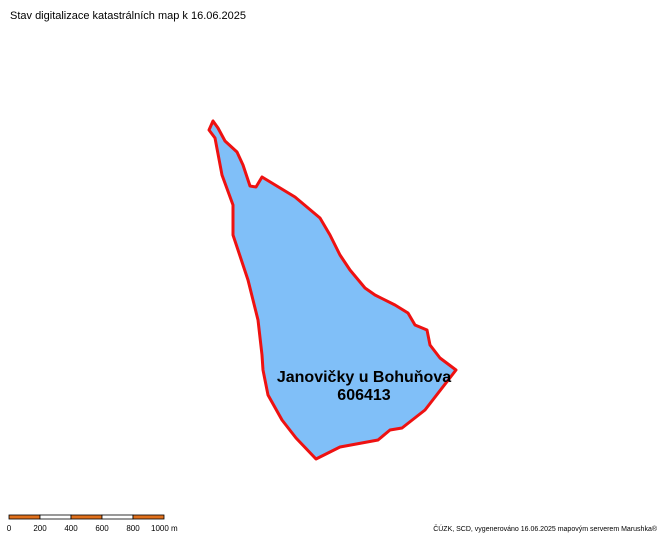 This screenshot has width=665, height=540. What do you see at coordinates (164, 528) in the screenshot?
I see `scale-label: 1000 m` at bounding box center [164, 528].